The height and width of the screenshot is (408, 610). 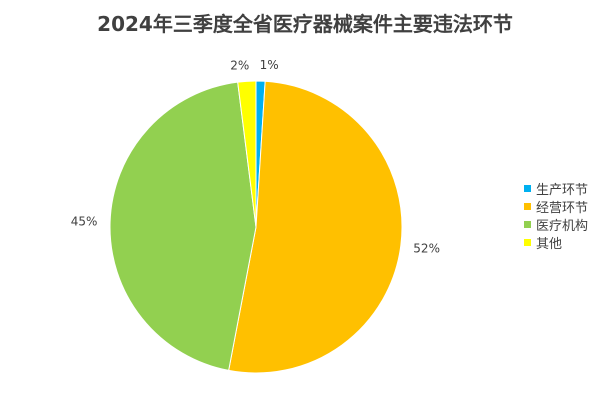 I want to click on legend-label: 其他, so click(x=549, y=244).